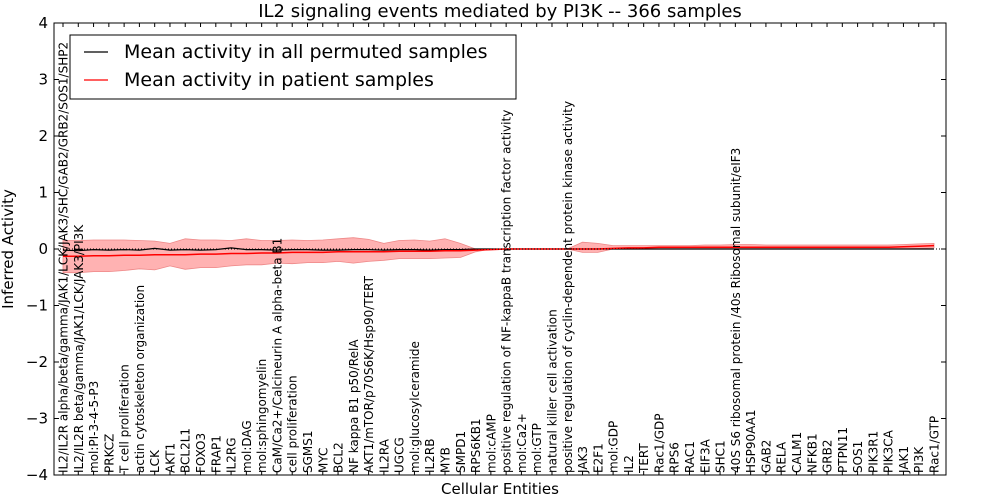 The width and height of the screenshot is (1000, 500). What do you see at coordinates (553, 391) in the screenshot?
I see `x-tick-label: natural killer cell activation` at bounding box center [553, 391].